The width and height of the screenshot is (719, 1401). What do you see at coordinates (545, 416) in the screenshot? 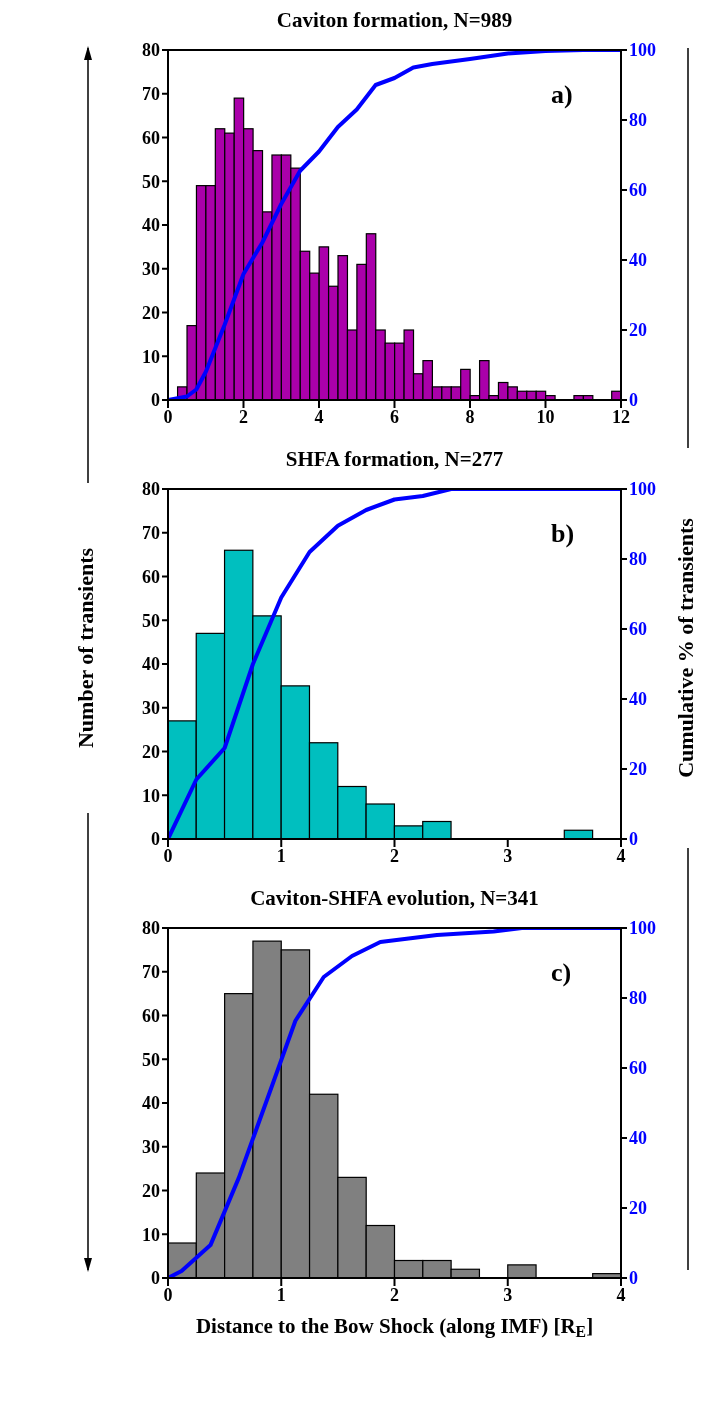
I see `x-tick-label: 10` at bounding box center [545, 416].